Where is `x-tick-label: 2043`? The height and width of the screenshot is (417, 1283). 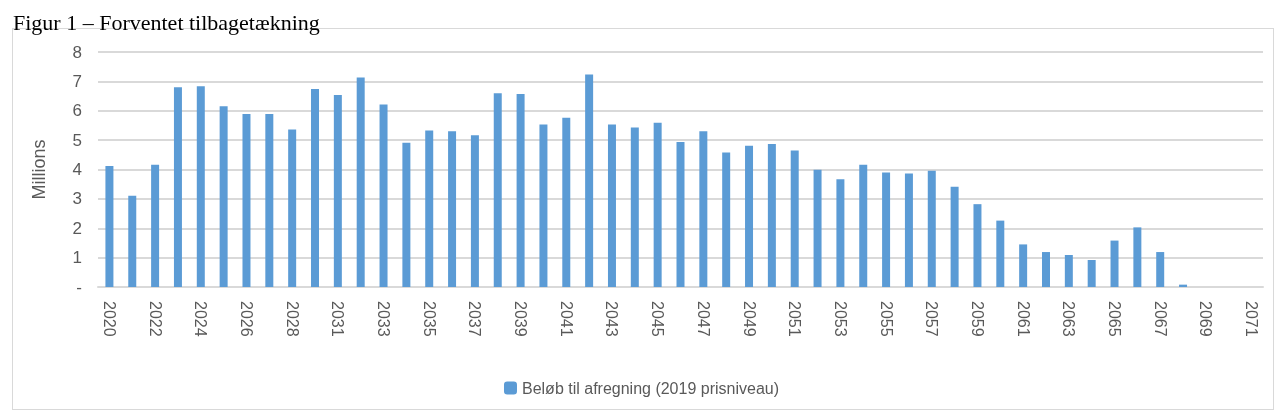
x-tick-label: 2043 is located at coordinates (612, 319).